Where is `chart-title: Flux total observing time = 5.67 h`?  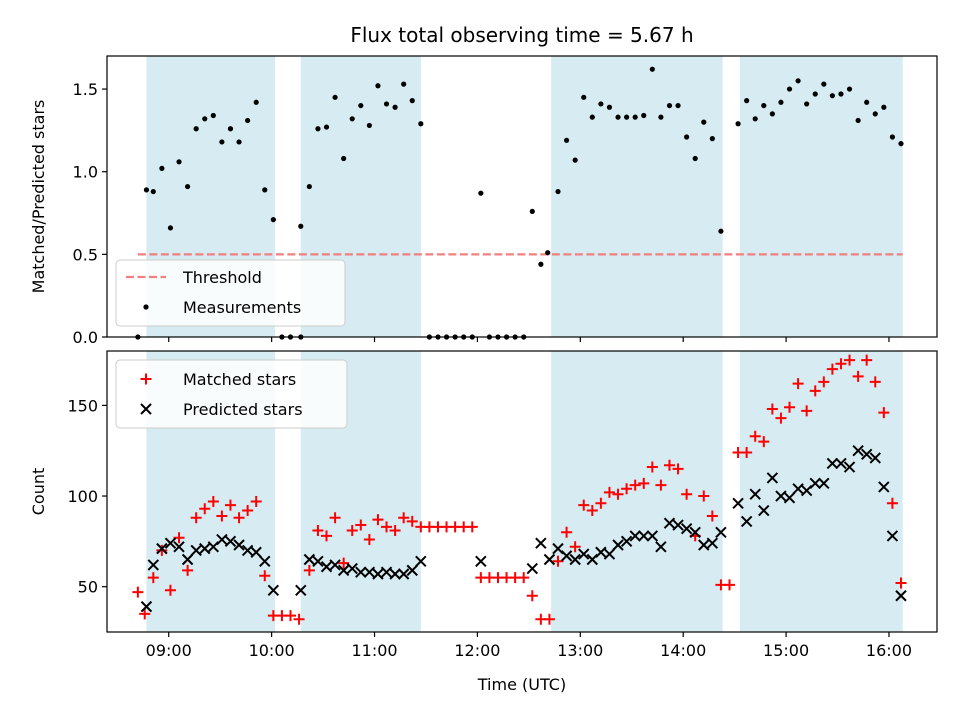
chart-title: Flux total observing time = 5.67 h is located at coordinates (521, 35).